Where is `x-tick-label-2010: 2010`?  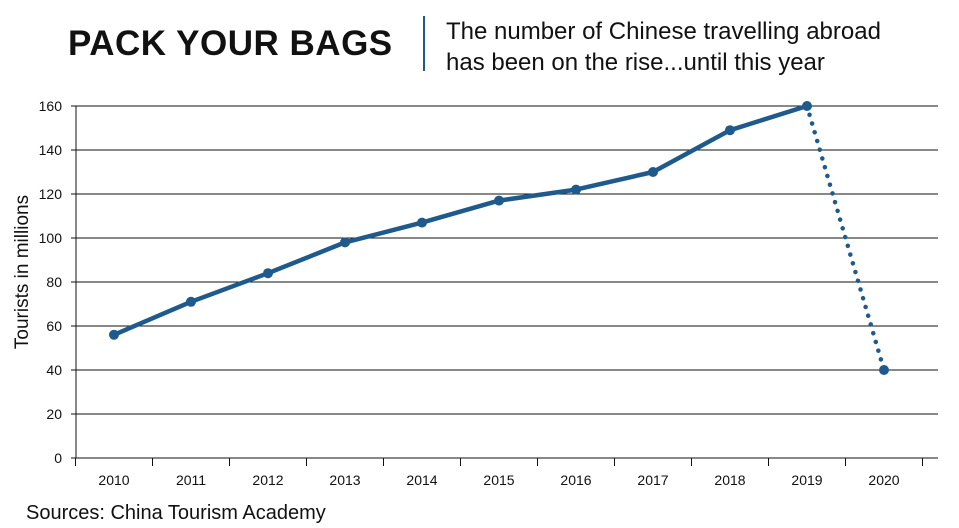 x-tick-label-2010: 2010 is located at coordinates (113, 480).